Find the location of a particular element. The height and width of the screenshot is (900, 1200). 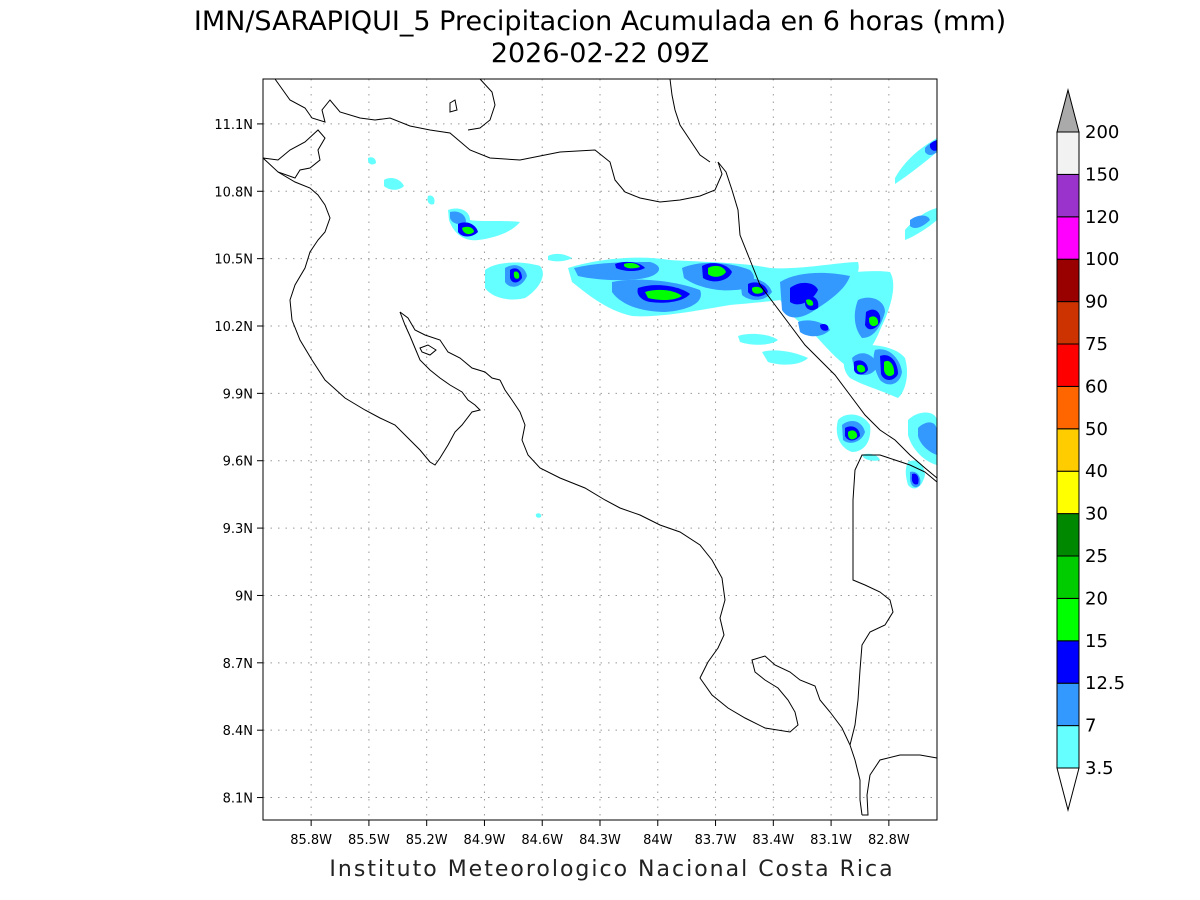

x-tick-label: 82.8W is located at coordinates (889, 840).